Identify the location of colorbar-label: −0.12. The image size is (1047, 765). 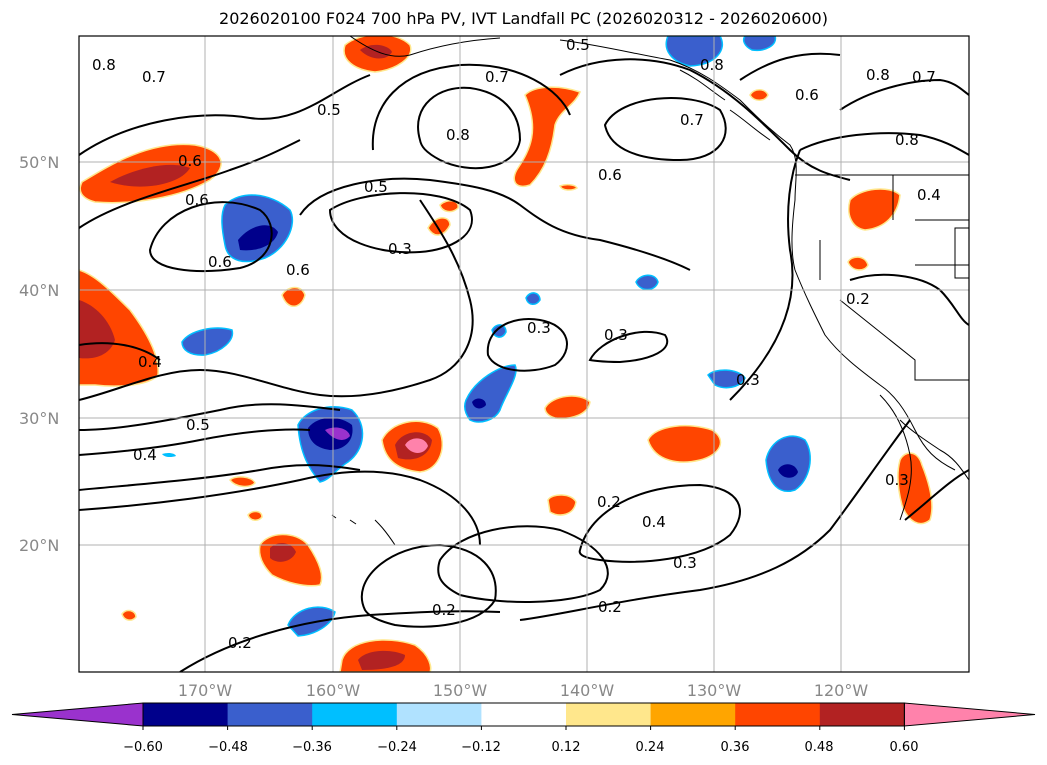
(481, 747).